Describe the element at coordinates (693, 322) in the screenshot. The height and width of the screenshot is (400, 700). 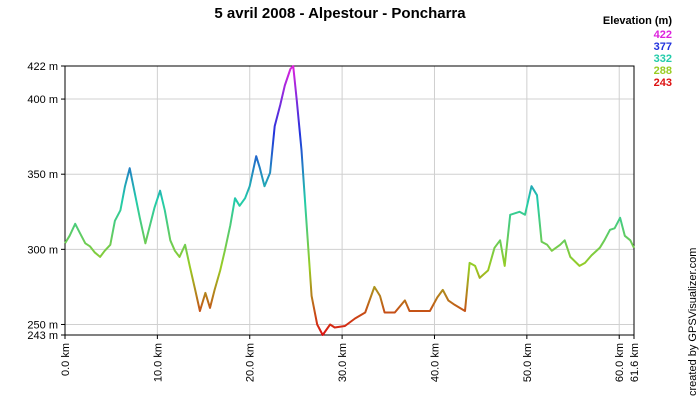
I see `credit: created by GPSVisualizer.com` at that location.